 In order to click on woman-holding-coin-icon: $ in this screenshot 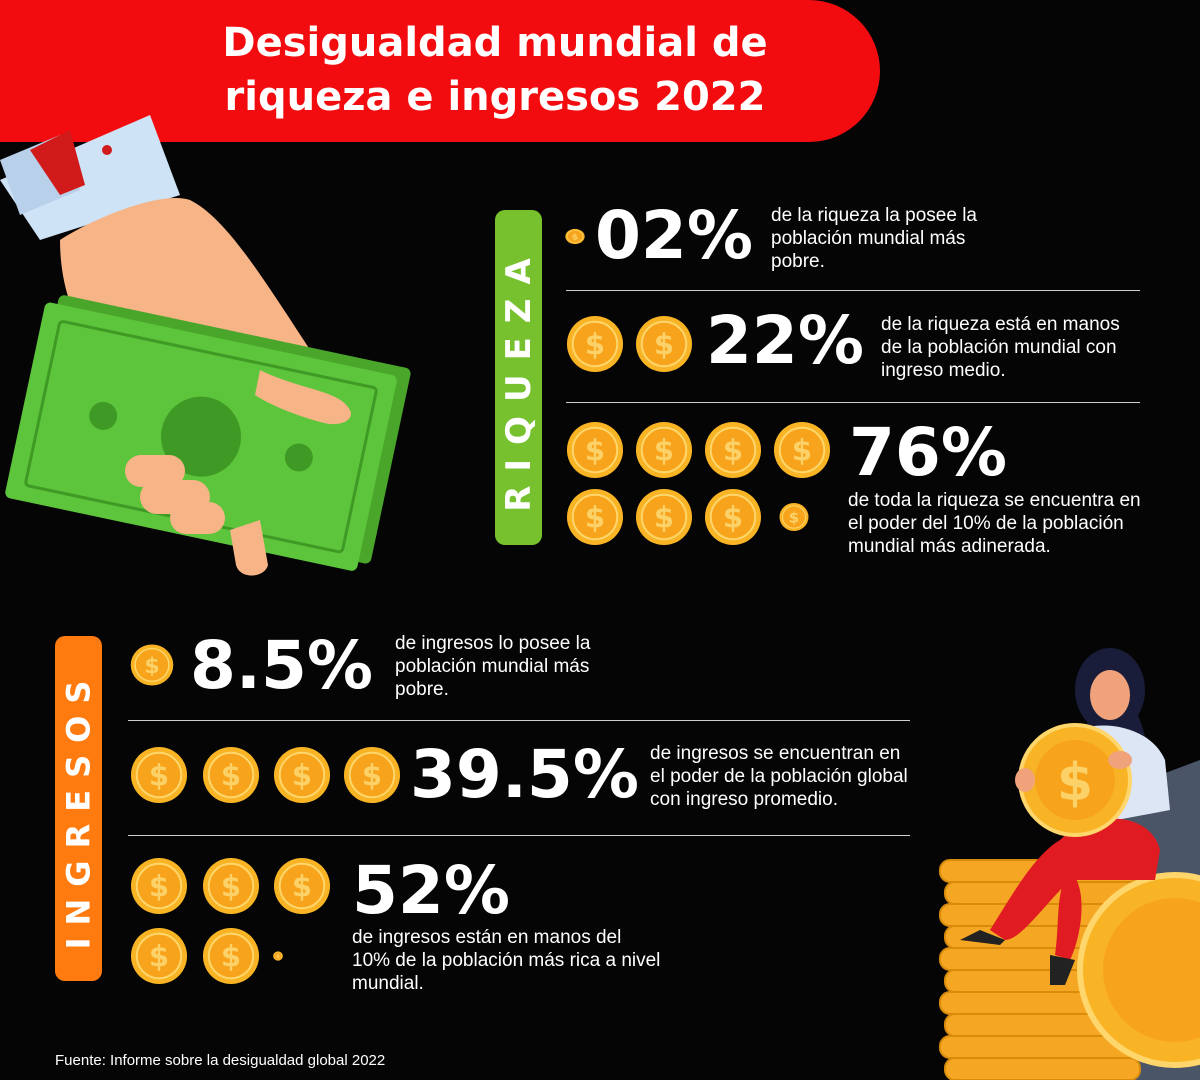, I will do `click(1069, 864)`.